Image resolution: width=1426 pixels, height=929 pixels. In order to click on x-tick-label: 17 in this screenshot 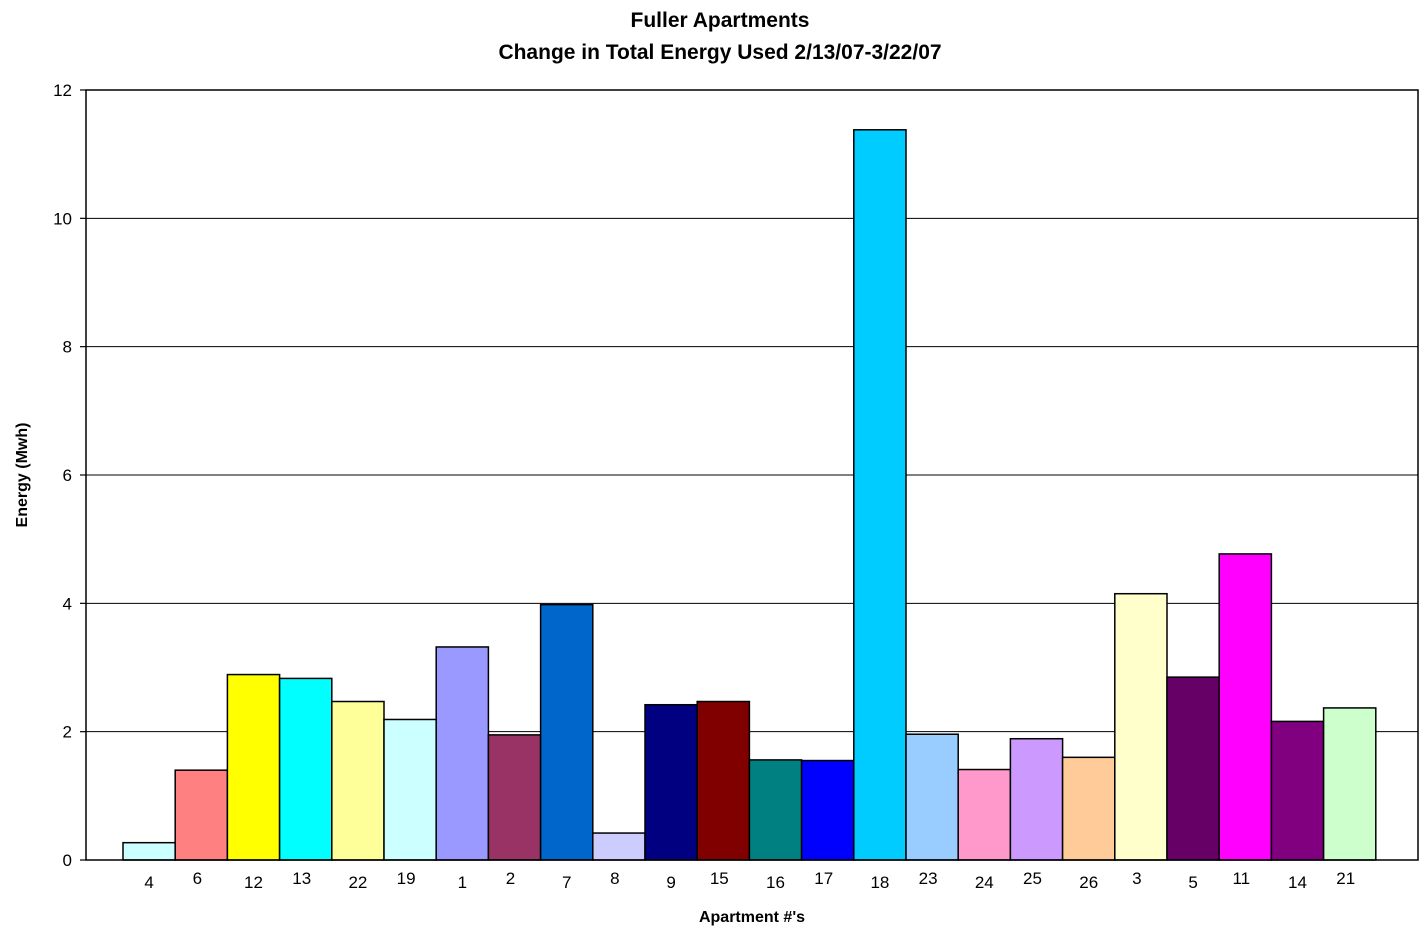, I will do `click(823, 878)`.